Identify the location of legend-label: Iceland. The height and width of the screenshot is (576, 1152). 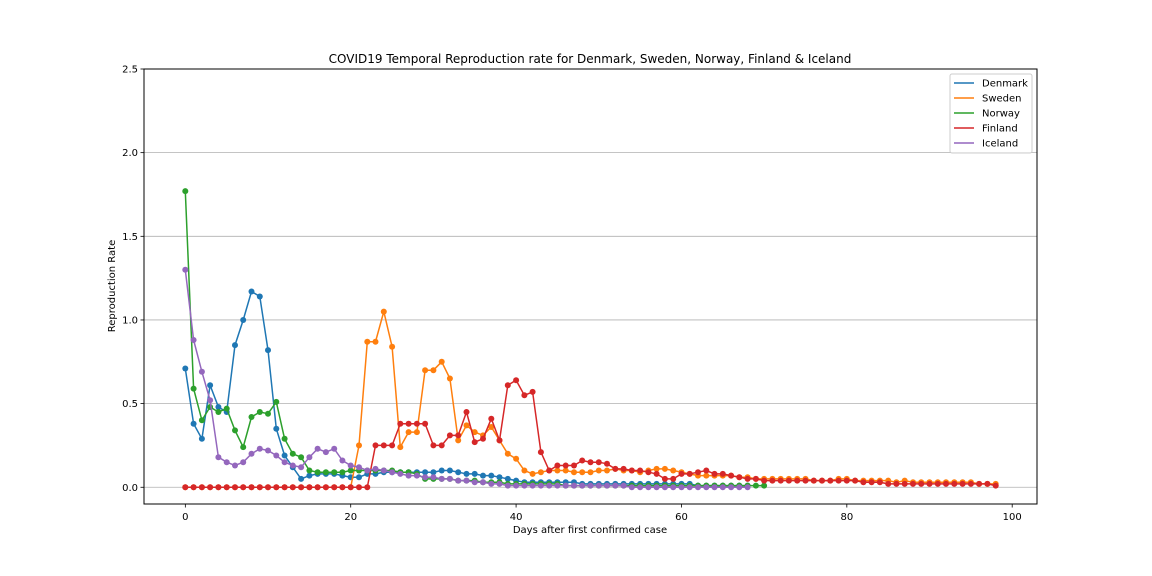
(1000, 144).